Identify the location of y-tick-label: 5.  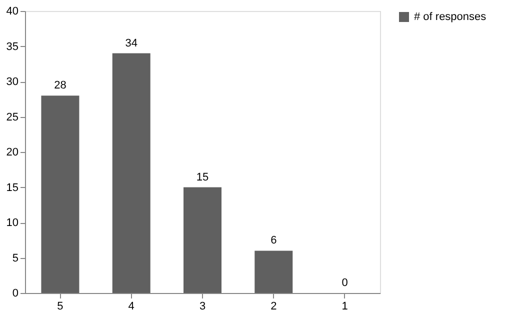
(15, 258).